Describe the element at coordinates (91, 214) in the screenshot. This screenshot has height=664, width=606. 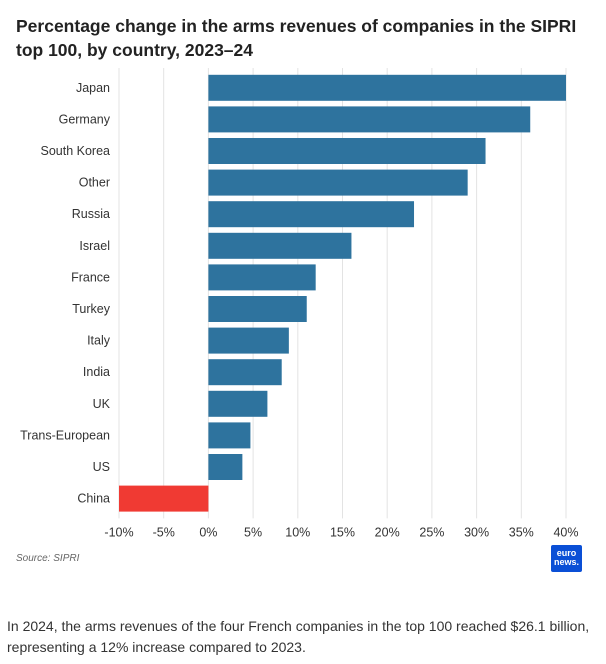
I see `category-label: Russia` at that location.